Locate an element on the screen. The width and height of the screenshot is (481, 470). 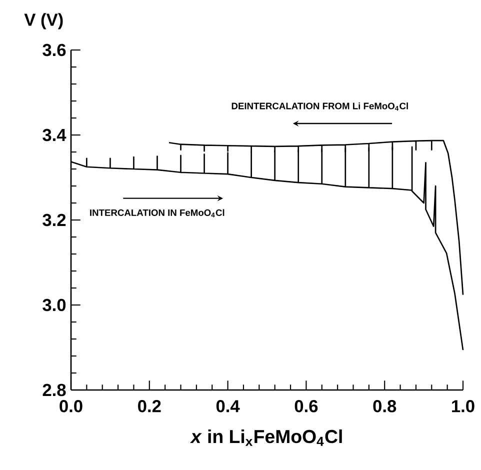
x-axis-title: x in Li$_{x}$FeMoO$_{4}$Cl is located at coordinates (266, 437).